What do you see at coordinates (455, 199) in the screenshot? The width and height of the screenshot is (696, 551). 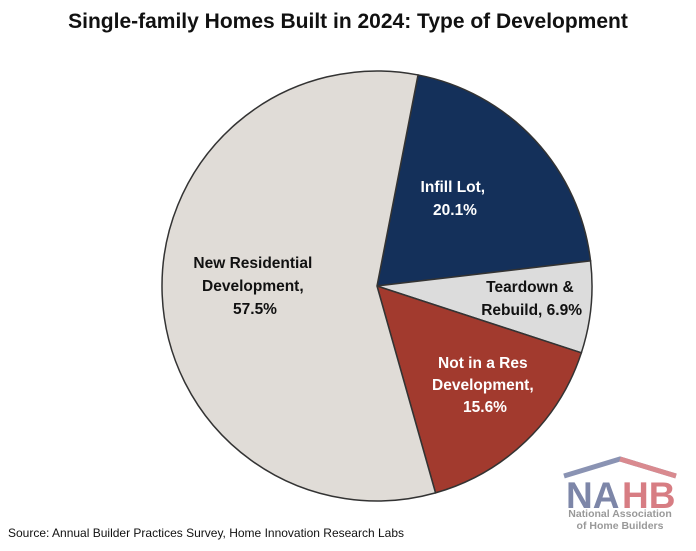 I see `label-infill: Infill Lot, 20.1%` at bounding box center [455, 199].